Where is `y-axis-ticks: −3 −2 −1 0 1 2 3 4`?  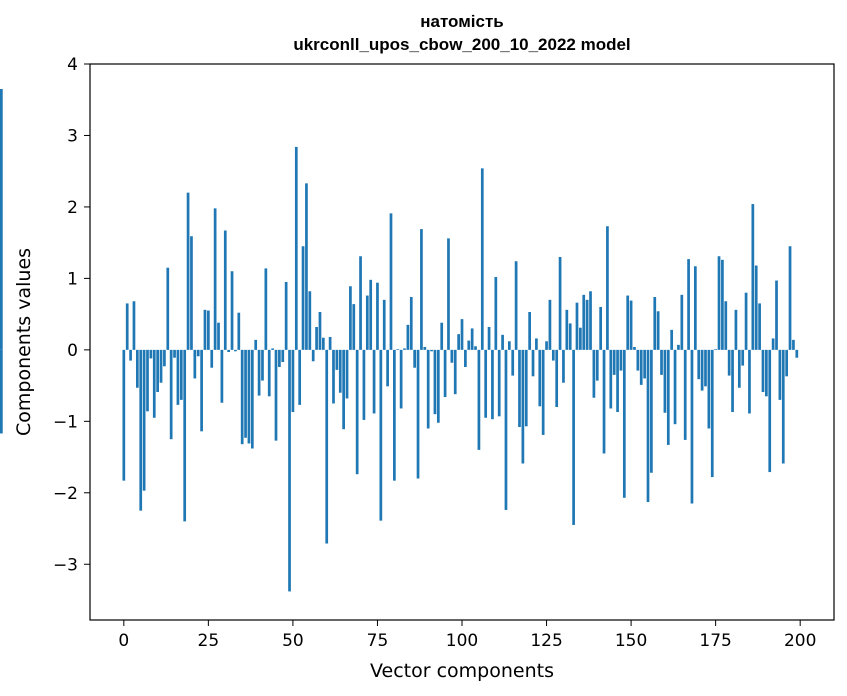
y-axis-ticks: −3 −2 −1 0 1 2 3 4 is located at coordinates (71, 315).